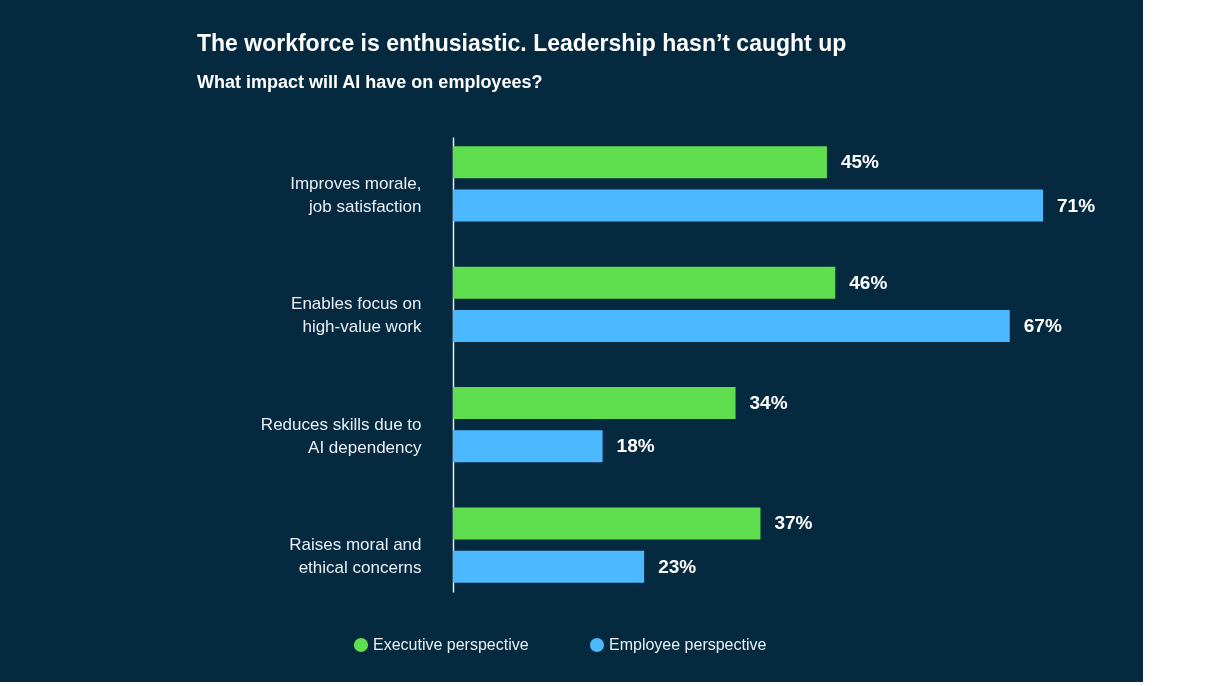 The height and width of the screenshot is (686, 1220). Describe the element at coordinates (635, 446) in the screenshot. I see `data-label: 18%` at that location.